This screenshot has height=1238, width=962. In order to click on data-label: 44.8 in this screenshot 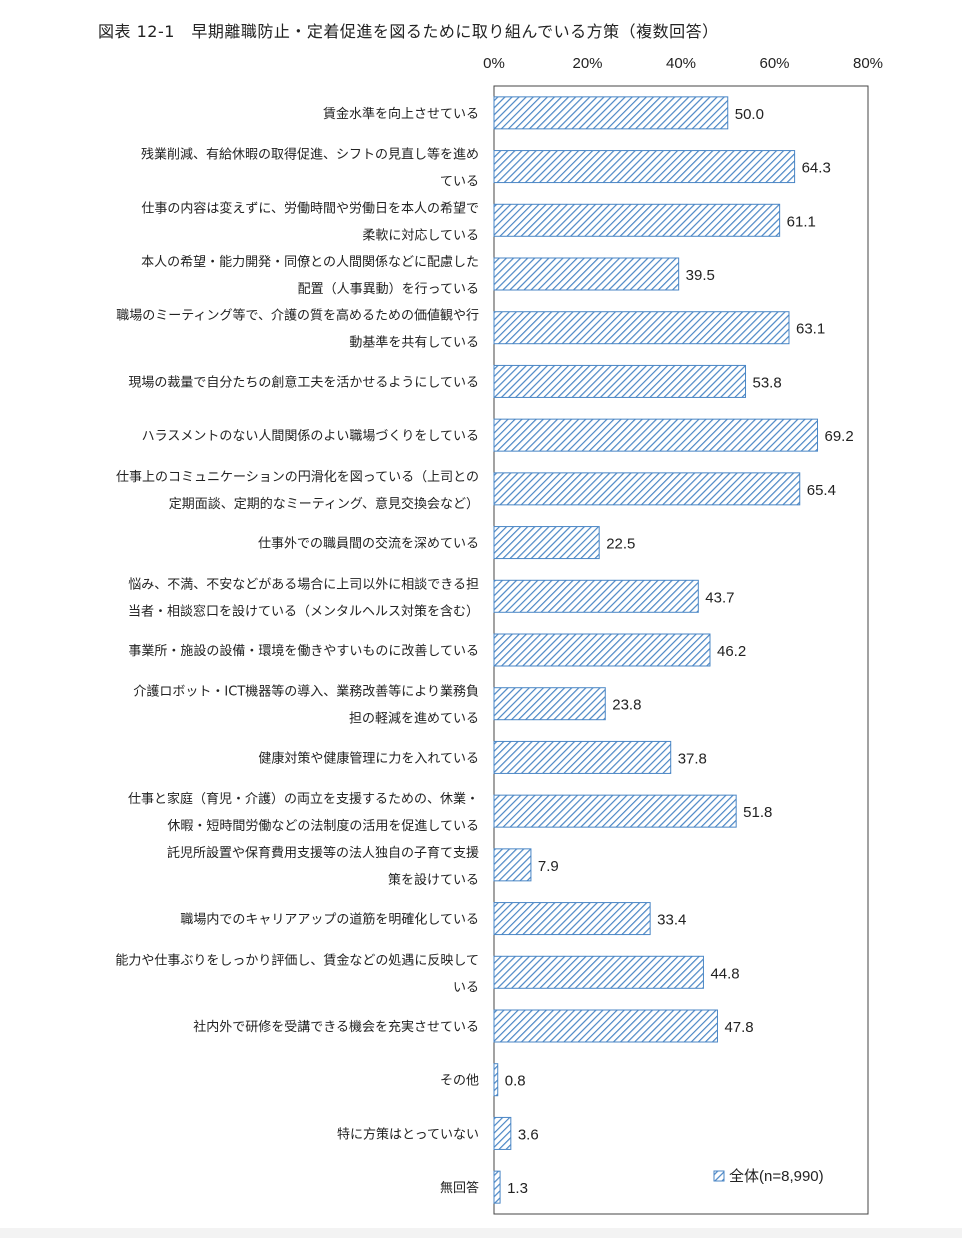, I will do `click(724, 973)`.